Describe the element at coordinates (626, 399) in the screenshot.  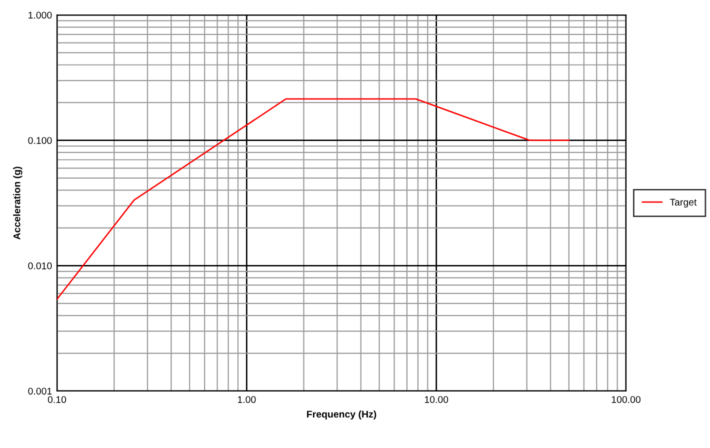
I see `x-tick-label: 100.00` at that location.